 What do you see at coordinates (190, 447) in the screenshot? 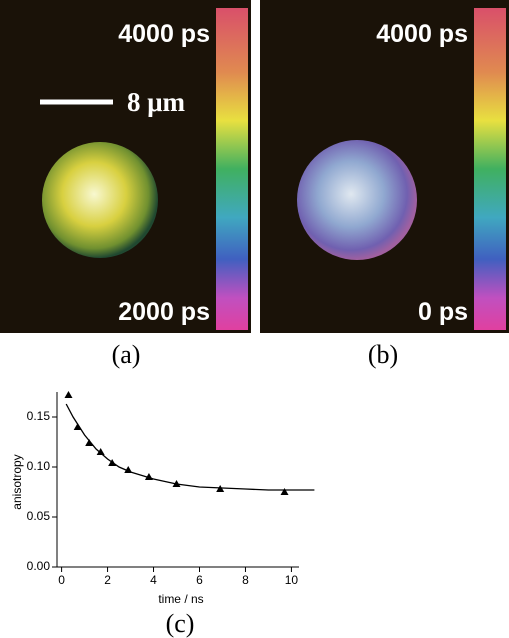
I see `fit-line` at bounding box center [190, 447].